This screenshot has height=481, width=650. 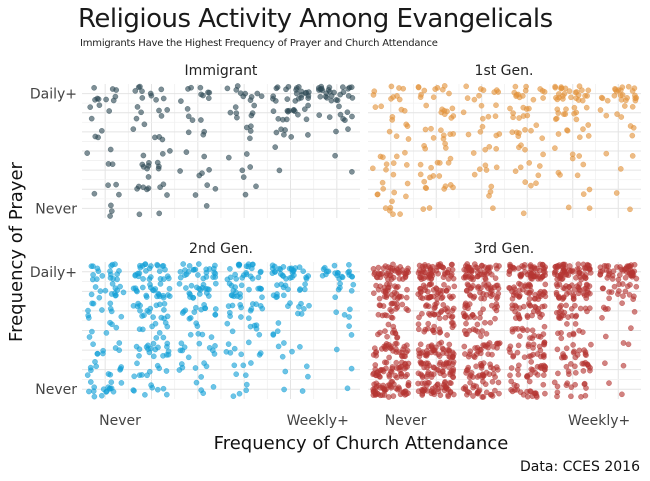 I want to click on y-tick-label: Never, so click(x=56, y=390).